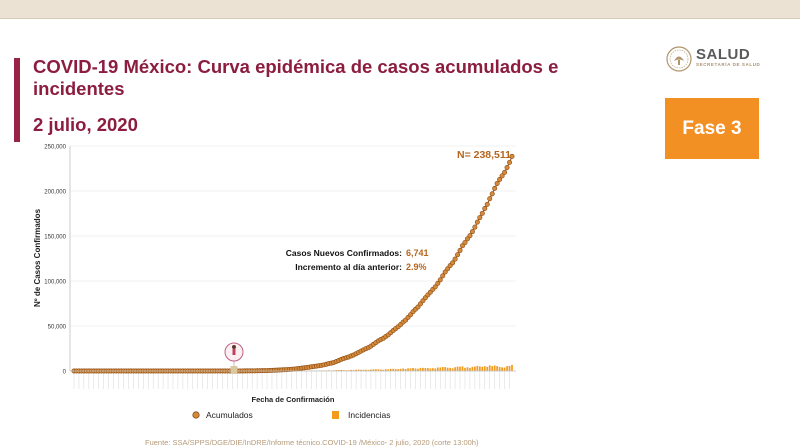  I want to click on slide-date: 2 julio, 2020, so click(85, 124).